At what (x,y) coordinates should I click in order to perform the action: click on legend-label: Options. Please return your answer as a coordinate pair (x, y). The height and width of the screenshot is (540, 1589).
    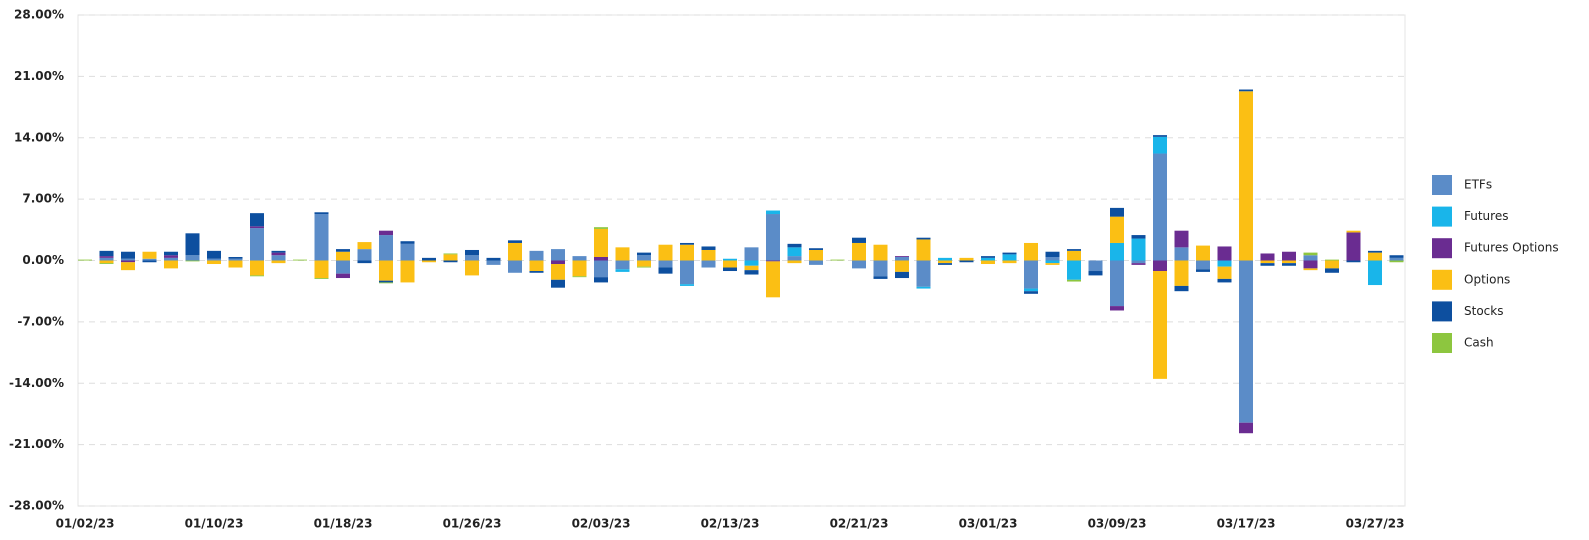
    Looking at the image, I should click on (1487, 279).